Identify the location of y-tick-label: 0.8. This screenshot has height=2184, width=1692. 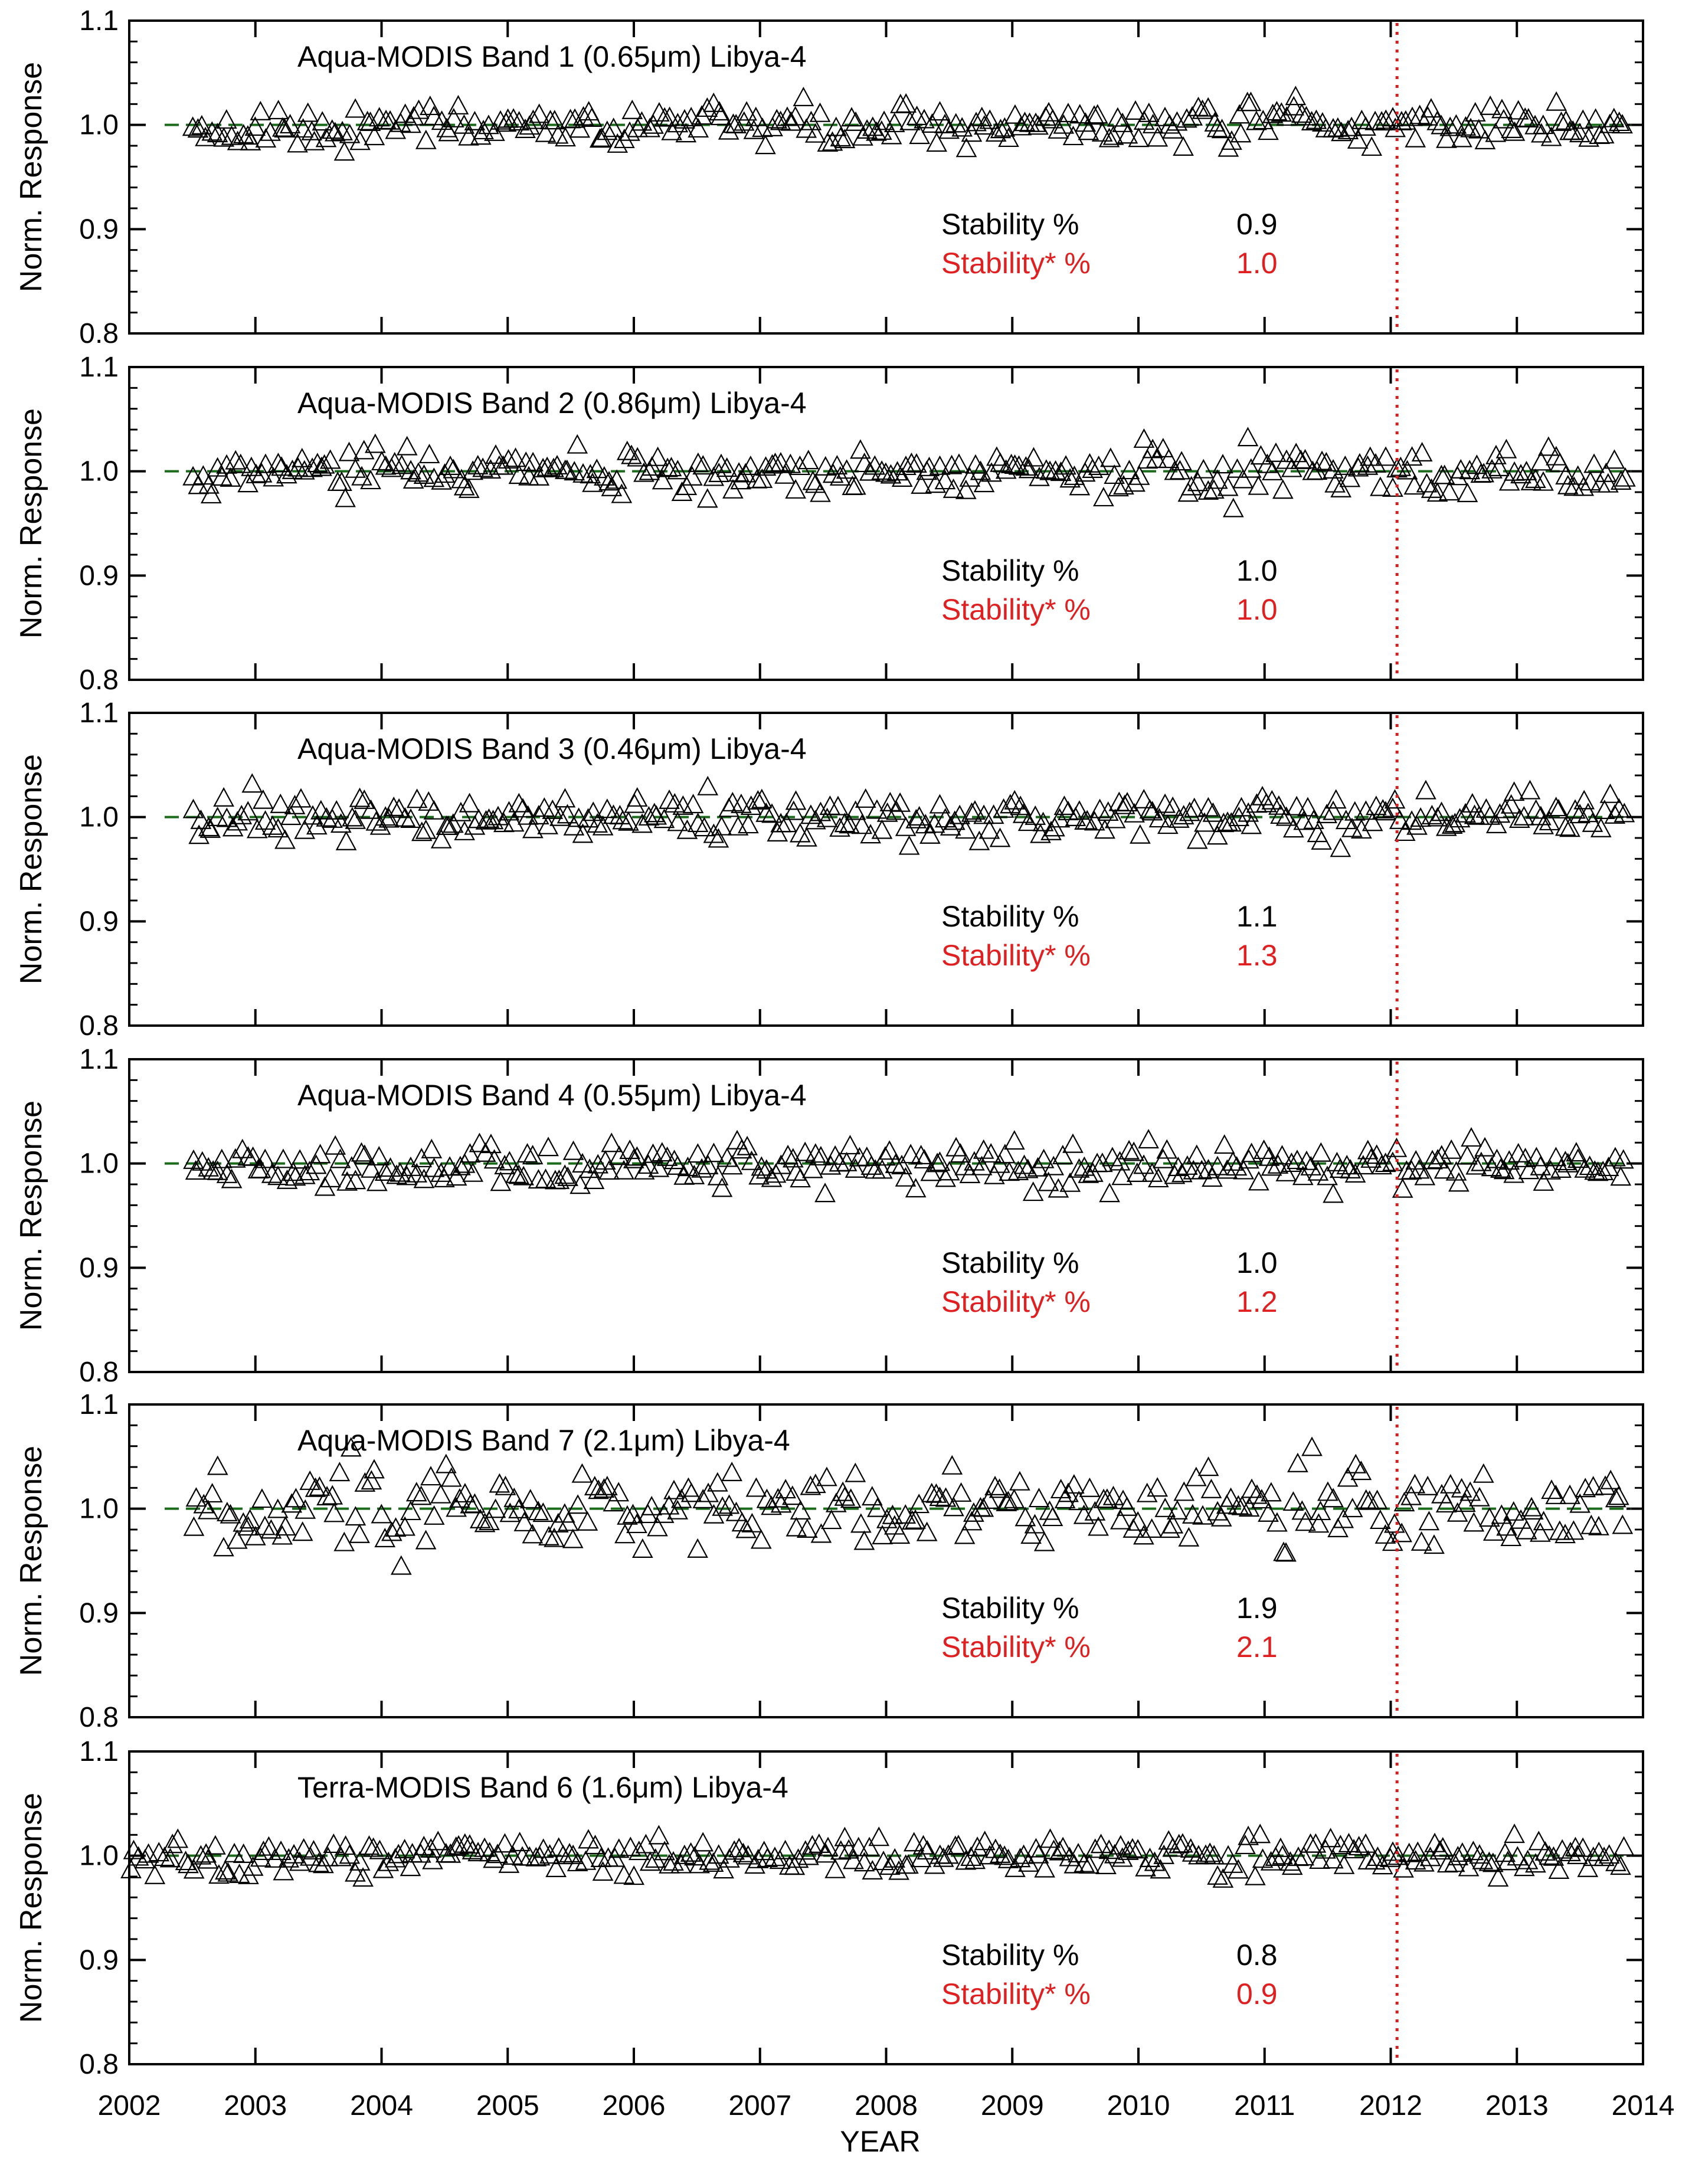
(99, 1372).